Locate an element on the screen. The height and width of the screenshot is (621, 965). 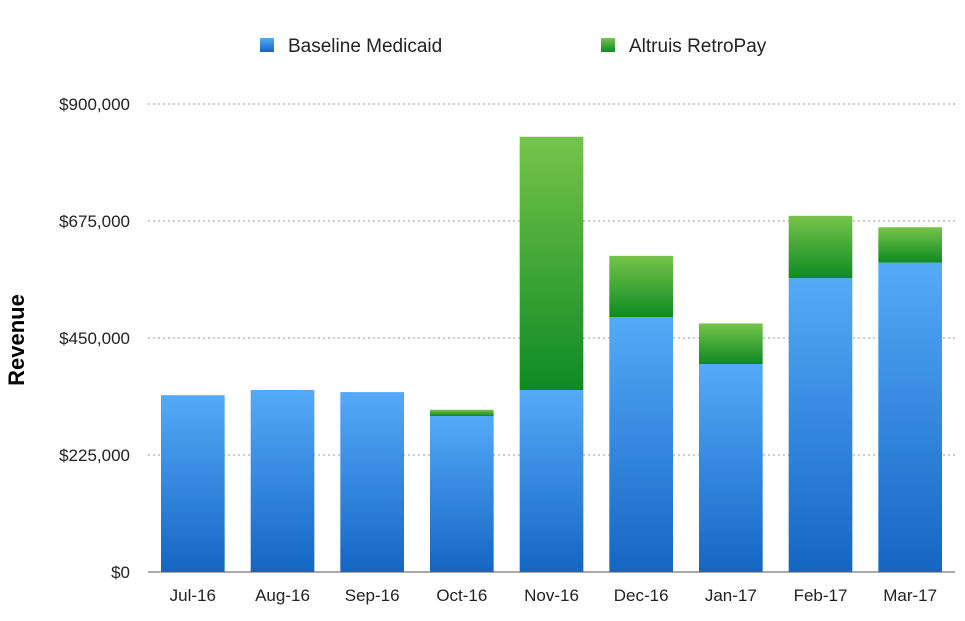
y-tick-label: $900,000 is located at coordinates (94, 104).